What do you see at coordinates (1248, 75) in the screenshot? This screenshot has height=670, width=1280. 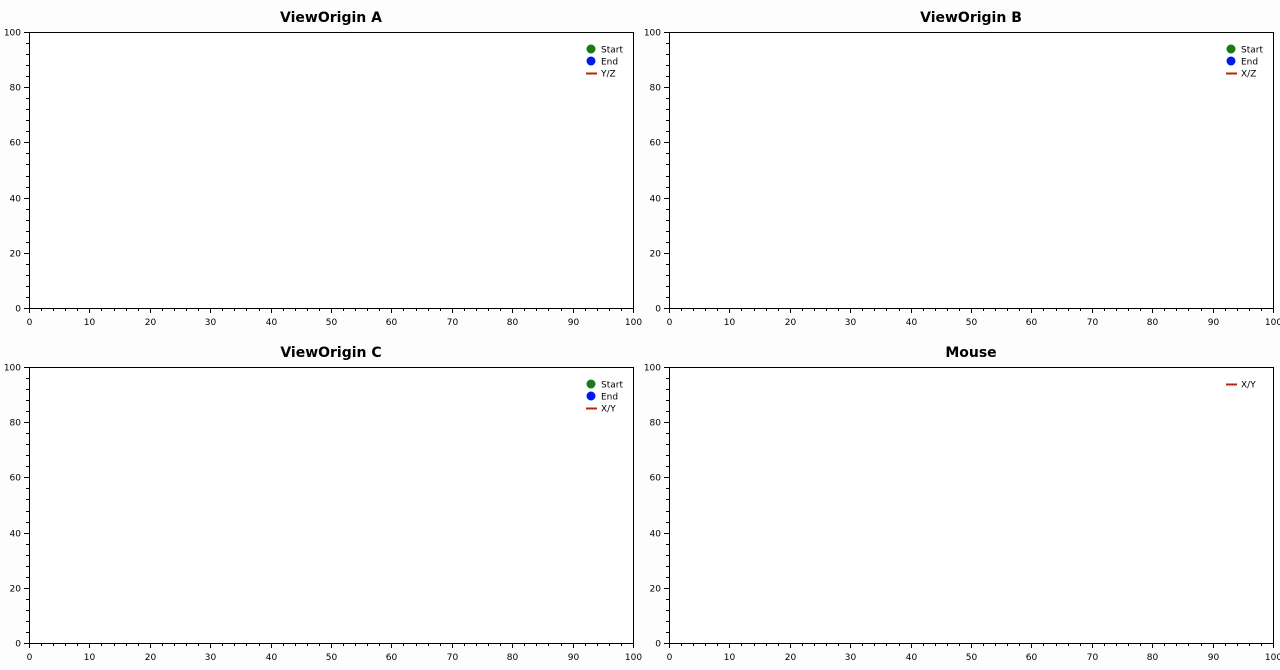 I see `legend-label: X/Z` at bounding box center [1248, 75].